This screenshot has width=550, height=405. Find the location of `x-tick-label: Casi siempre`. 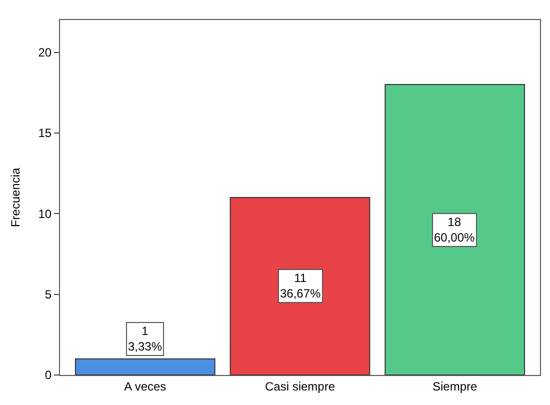

x-tick-label: Casi siempre is located at coordinates (300, 386).